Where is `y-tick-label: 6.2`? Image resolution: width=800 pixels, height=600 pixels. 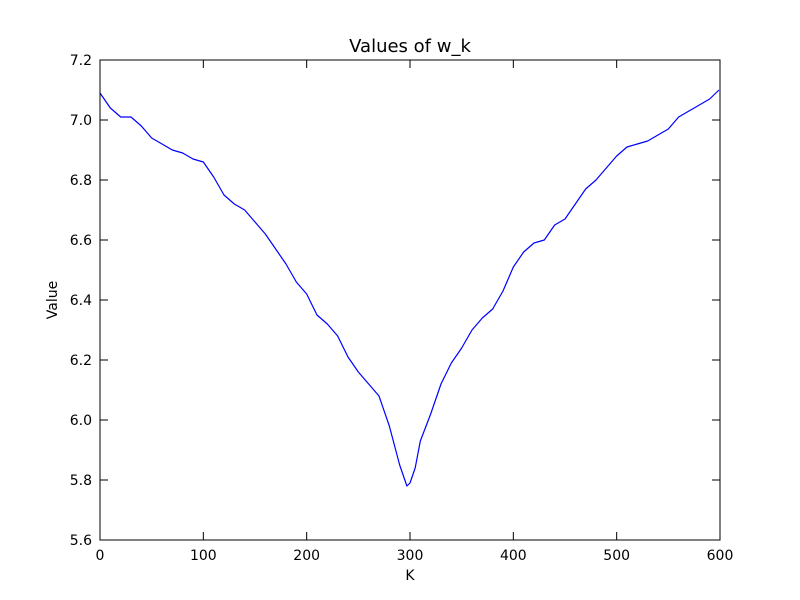
y-tick-label: 6.2 is located at coordinates (81, 361).